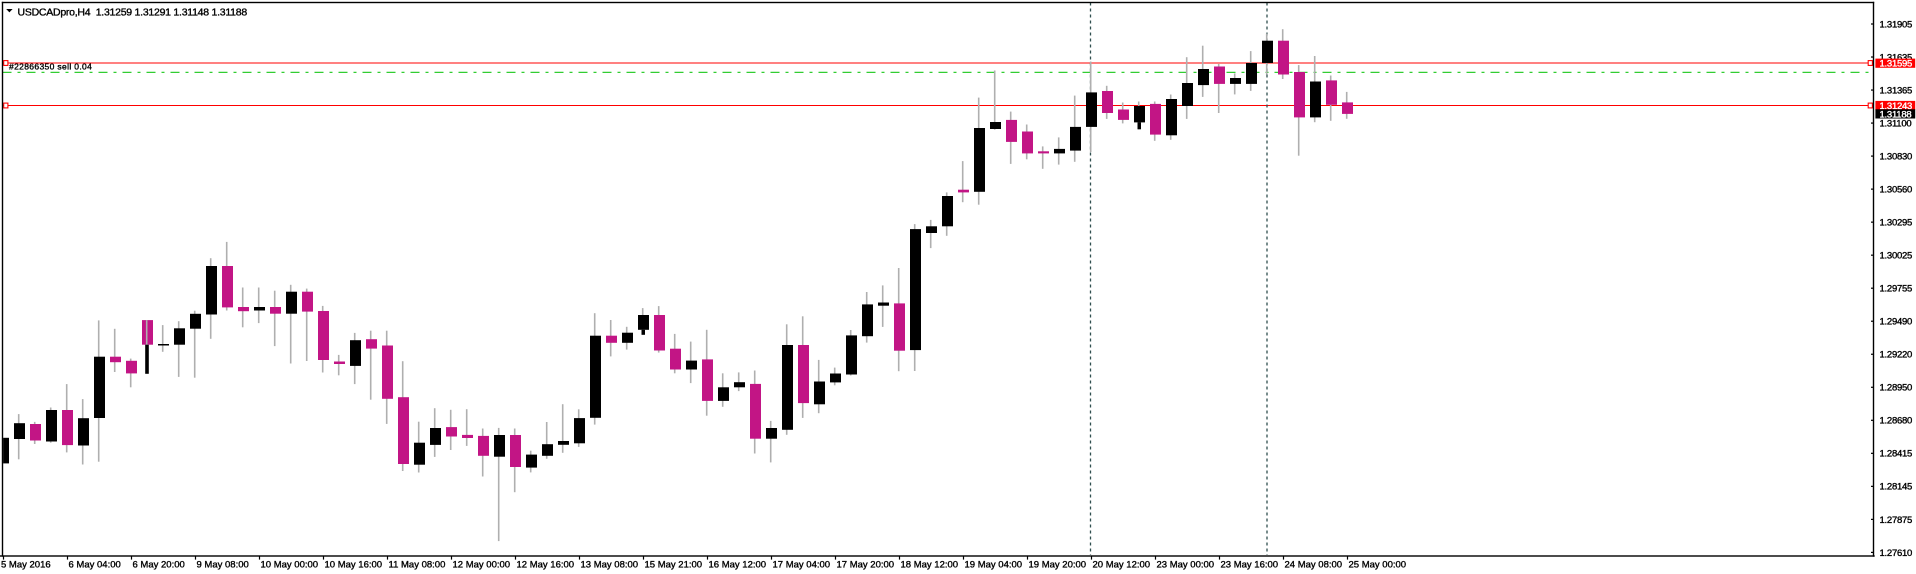 The width and height of the screenshot is (1916, 574). Describe the element at coordinates (1896, 64) in the screenshot. I see `svg-text: 1.31595` at that location.